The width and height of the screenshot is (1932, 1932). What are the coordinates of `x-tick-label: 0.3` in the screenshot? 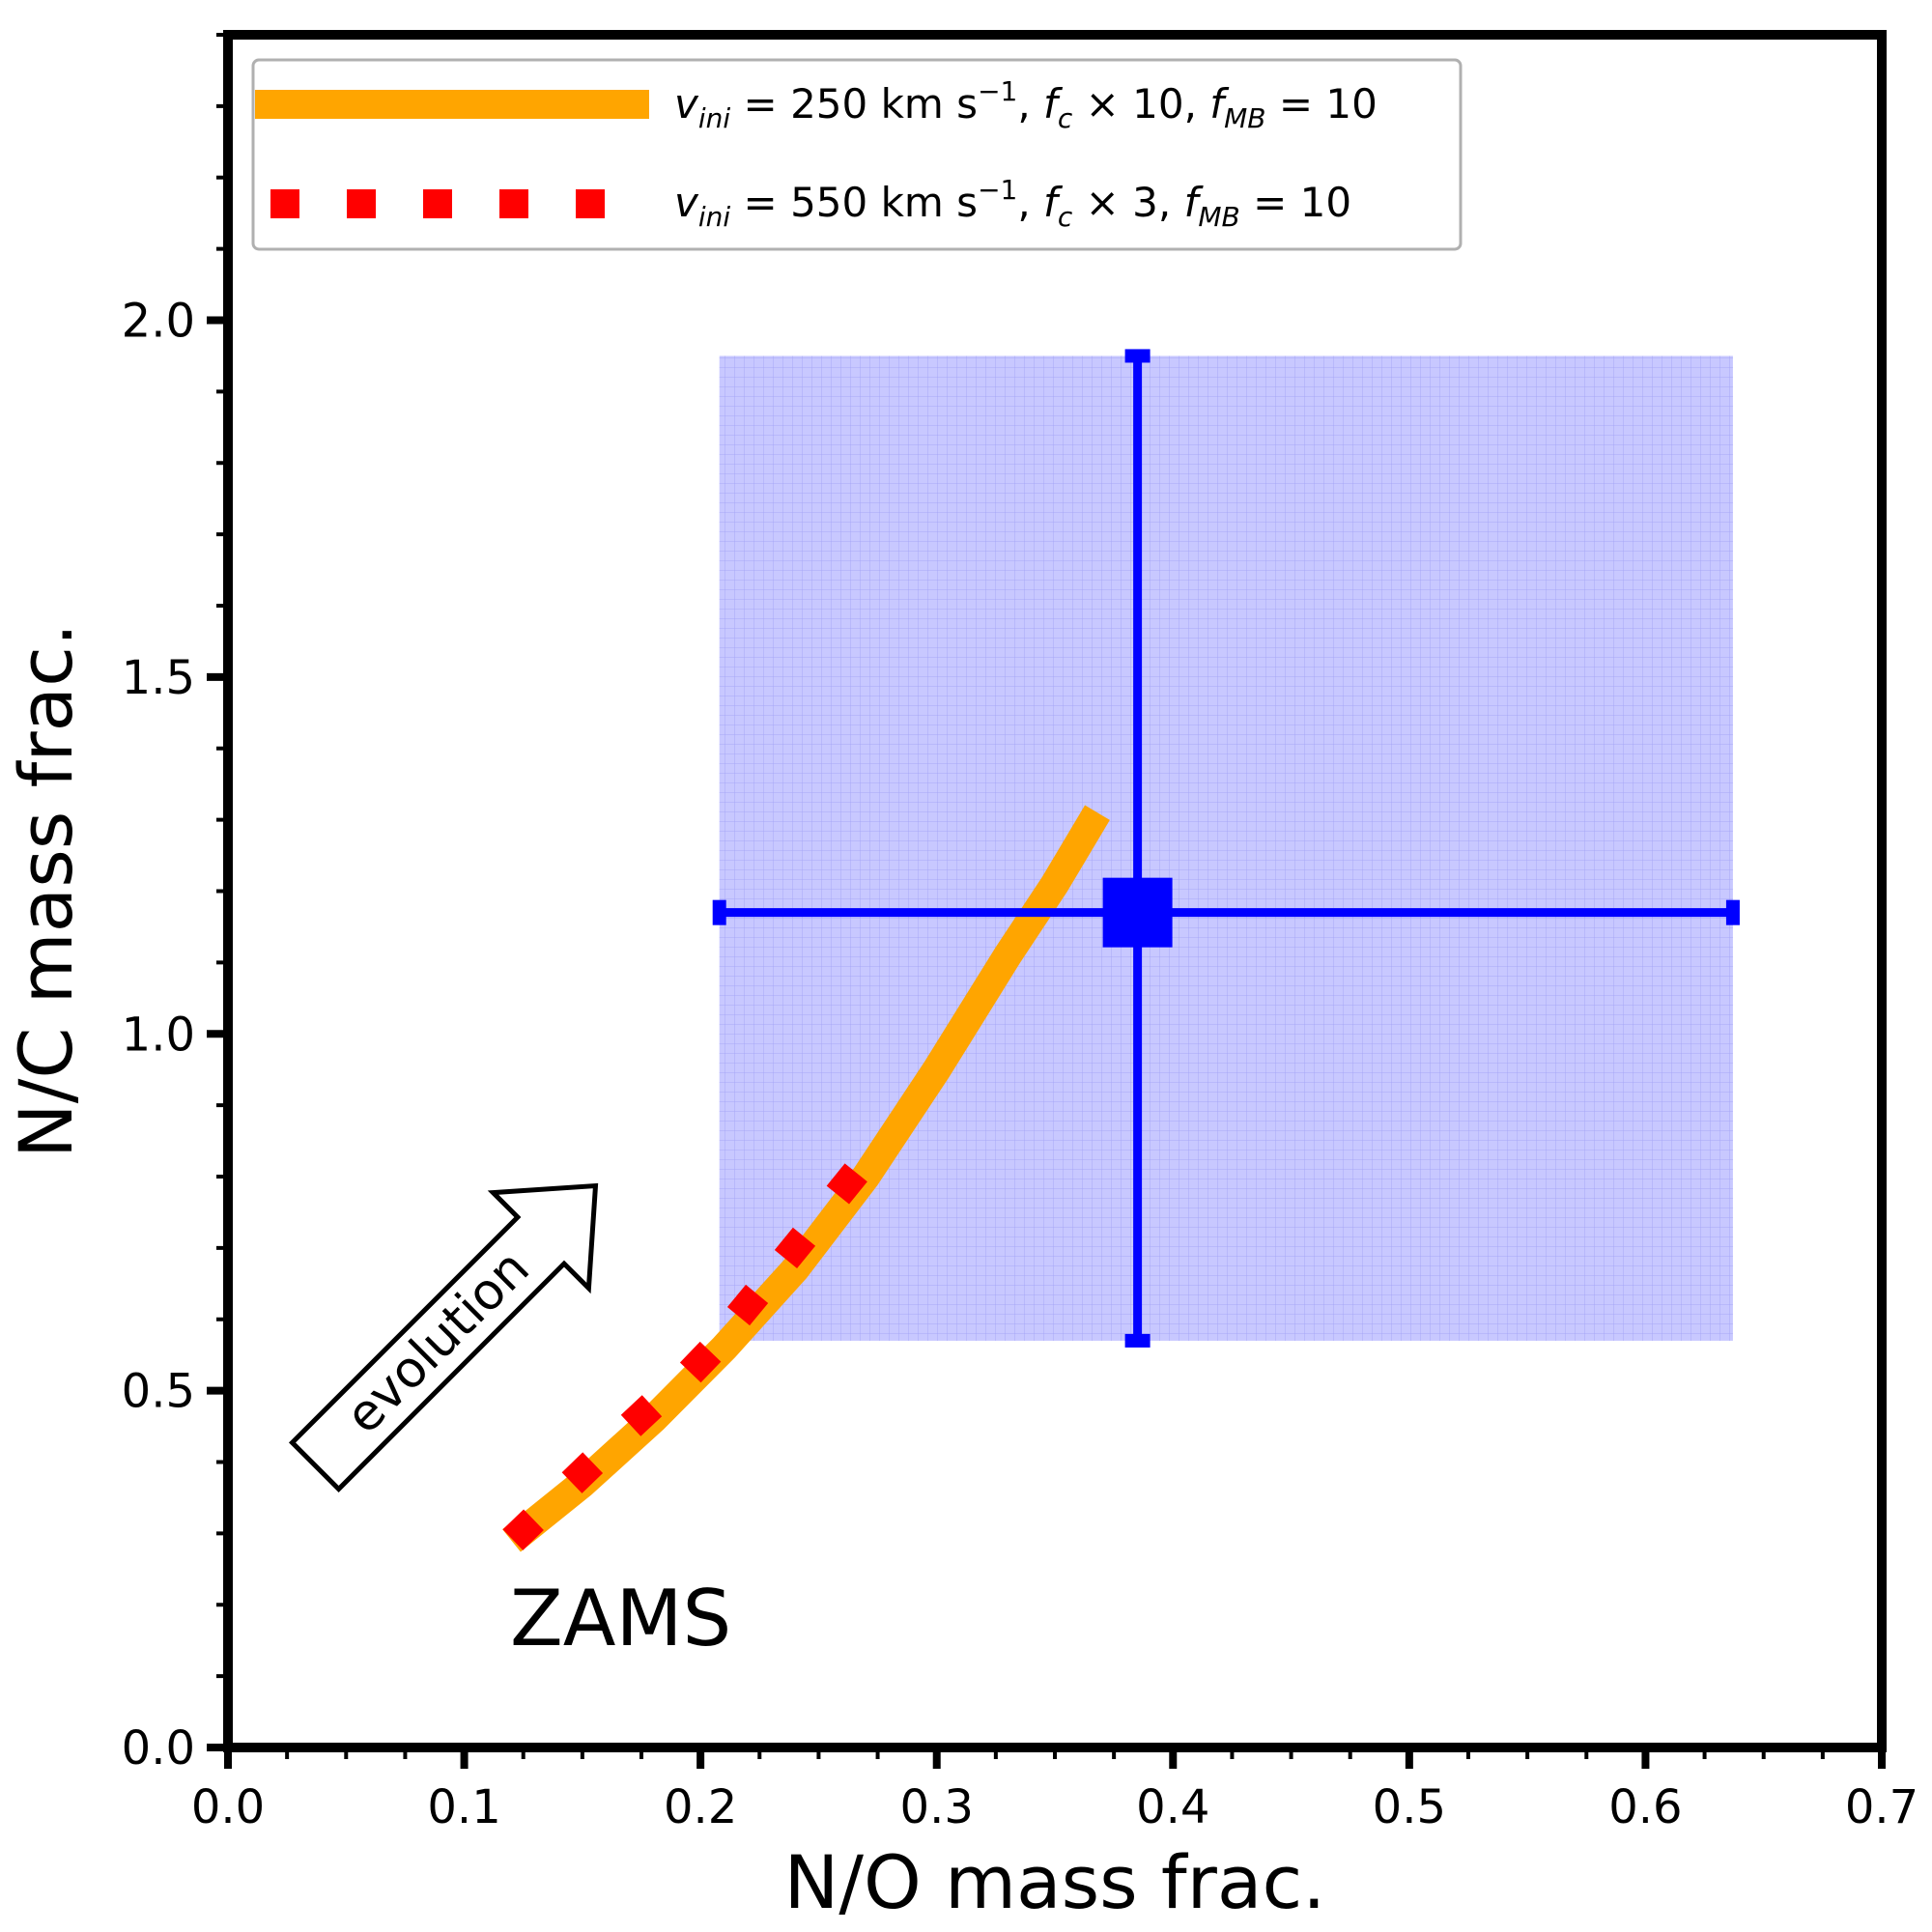 It's located at (937, 1807).